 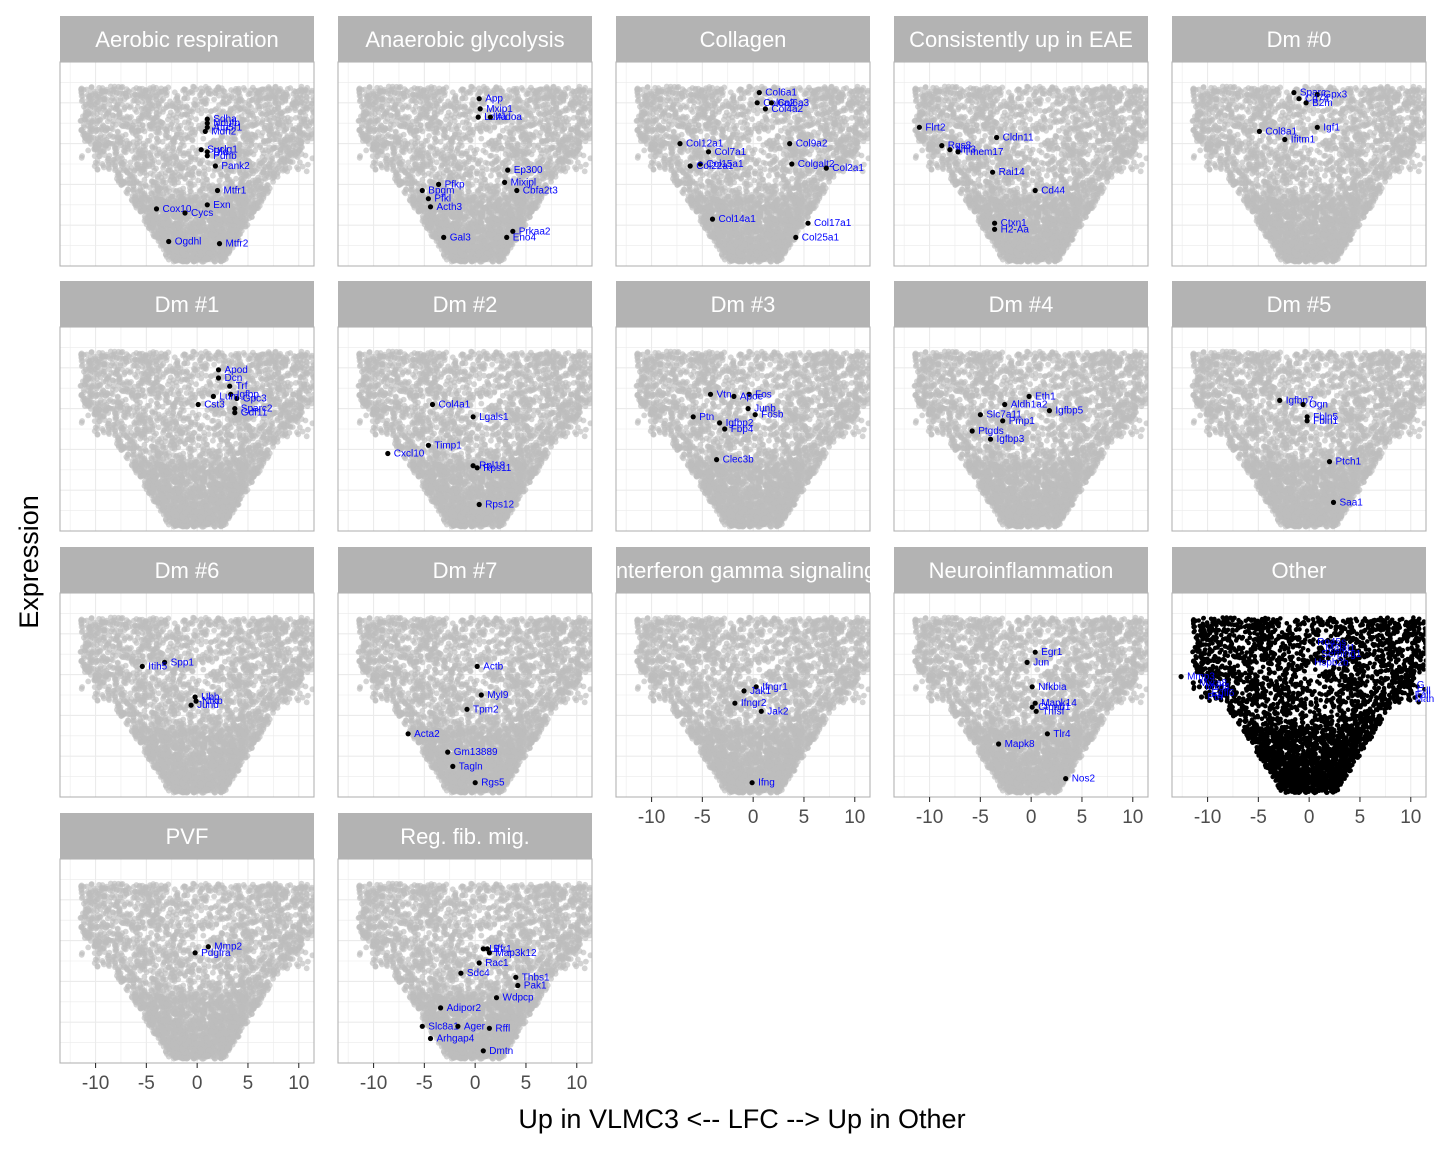 I want to click on gene-point-cycs, so click(x=184, y=212).